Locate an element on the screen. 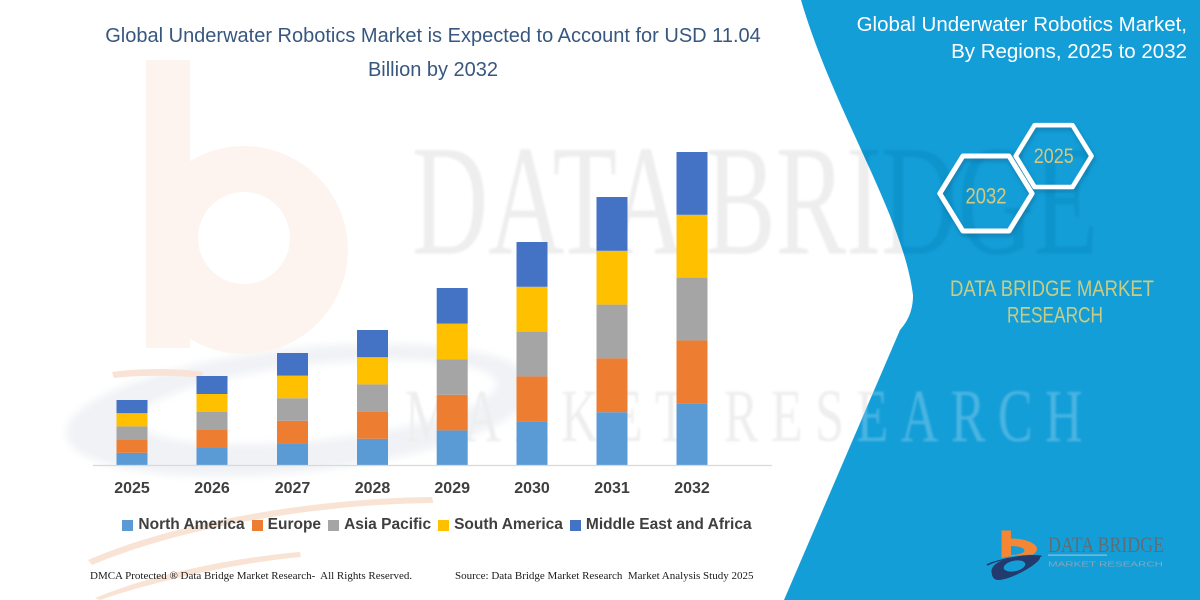  svg-text: DATA BRIDGE is located at coordinates (1106, 544).